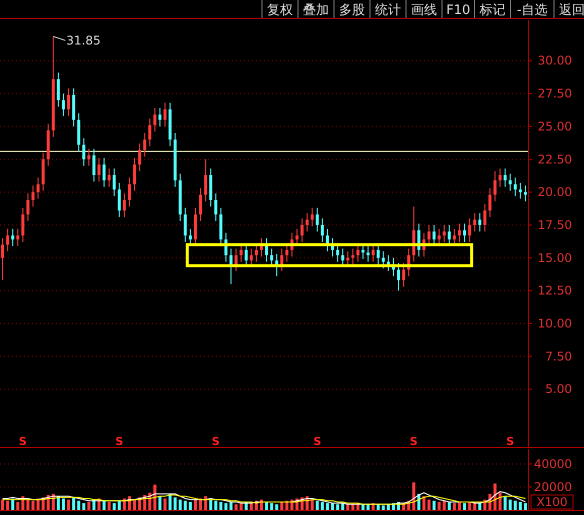  Describe the element at coordinates (83, 40) in the screenshot. I see `text: 31.85` at that location.